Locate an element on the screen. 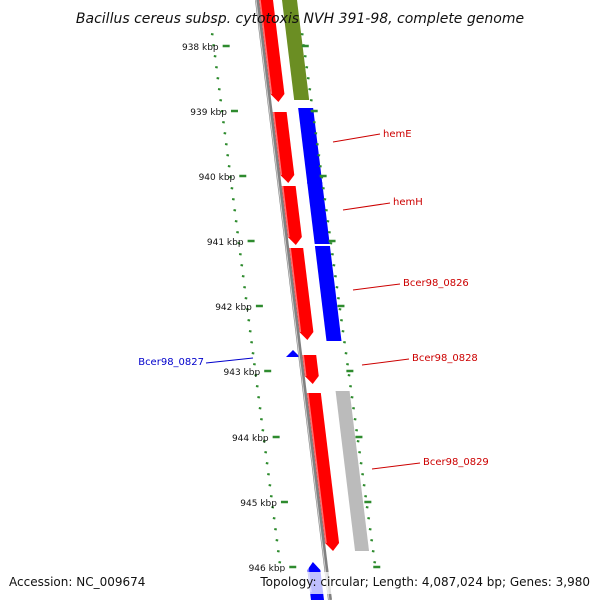  genome-backbone is located at coordinates (293, 300).